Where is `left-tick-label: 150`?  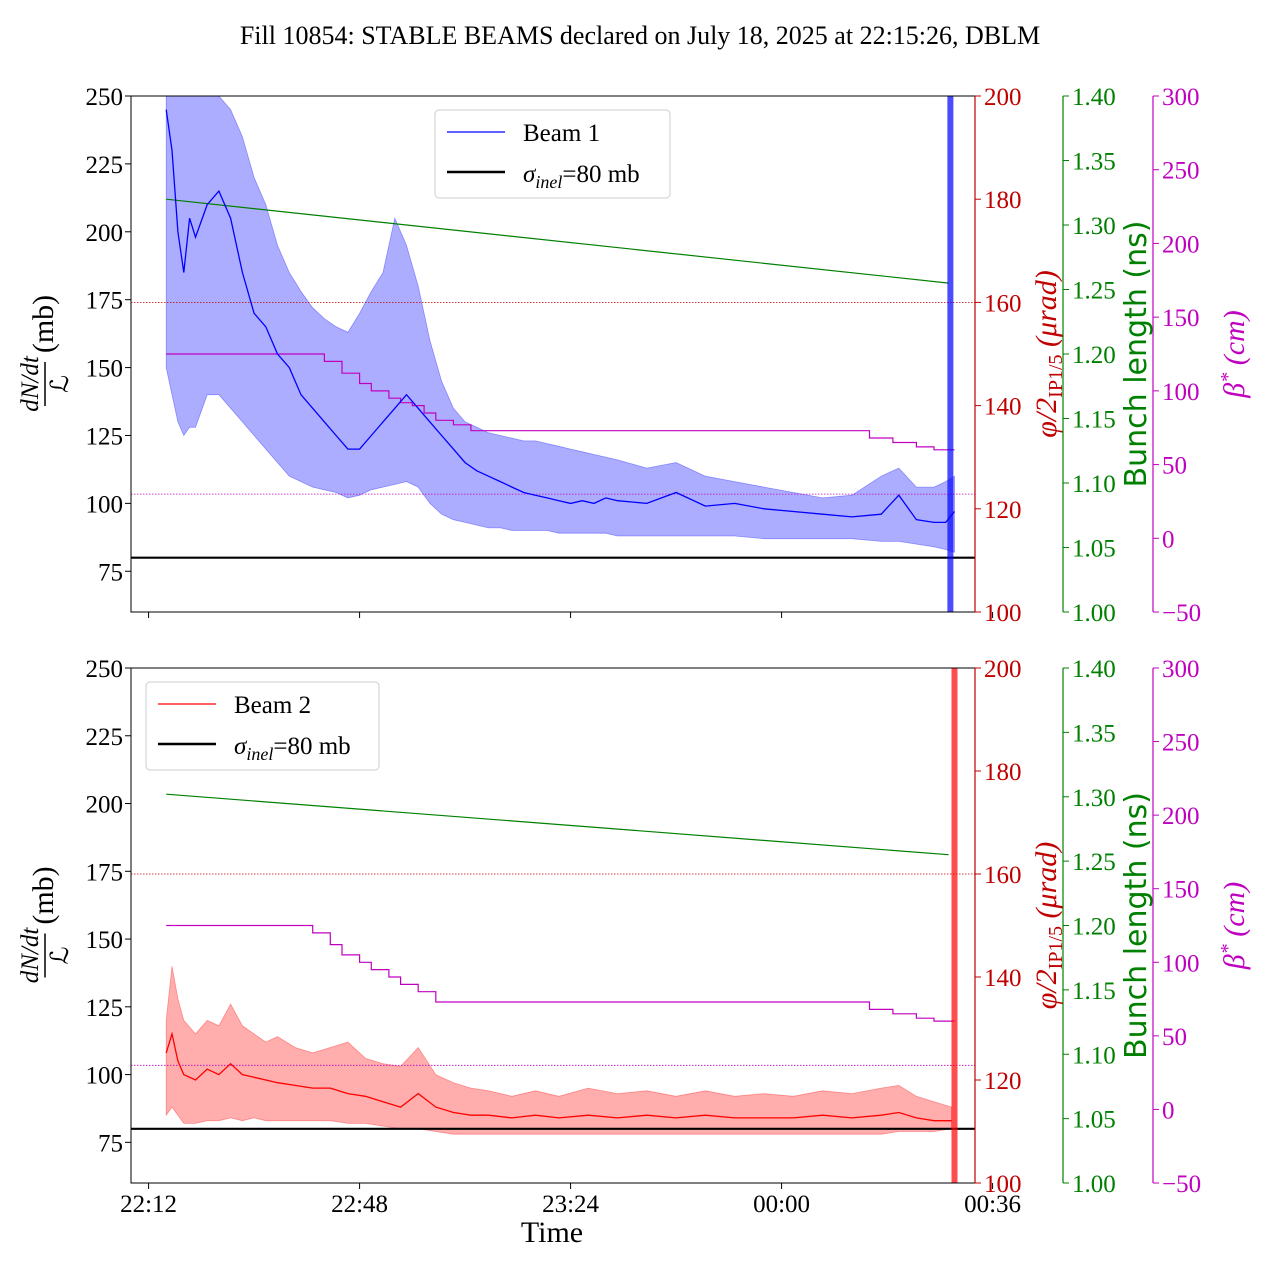 left-tick-label: 150 is located at coordinates (105, 369).